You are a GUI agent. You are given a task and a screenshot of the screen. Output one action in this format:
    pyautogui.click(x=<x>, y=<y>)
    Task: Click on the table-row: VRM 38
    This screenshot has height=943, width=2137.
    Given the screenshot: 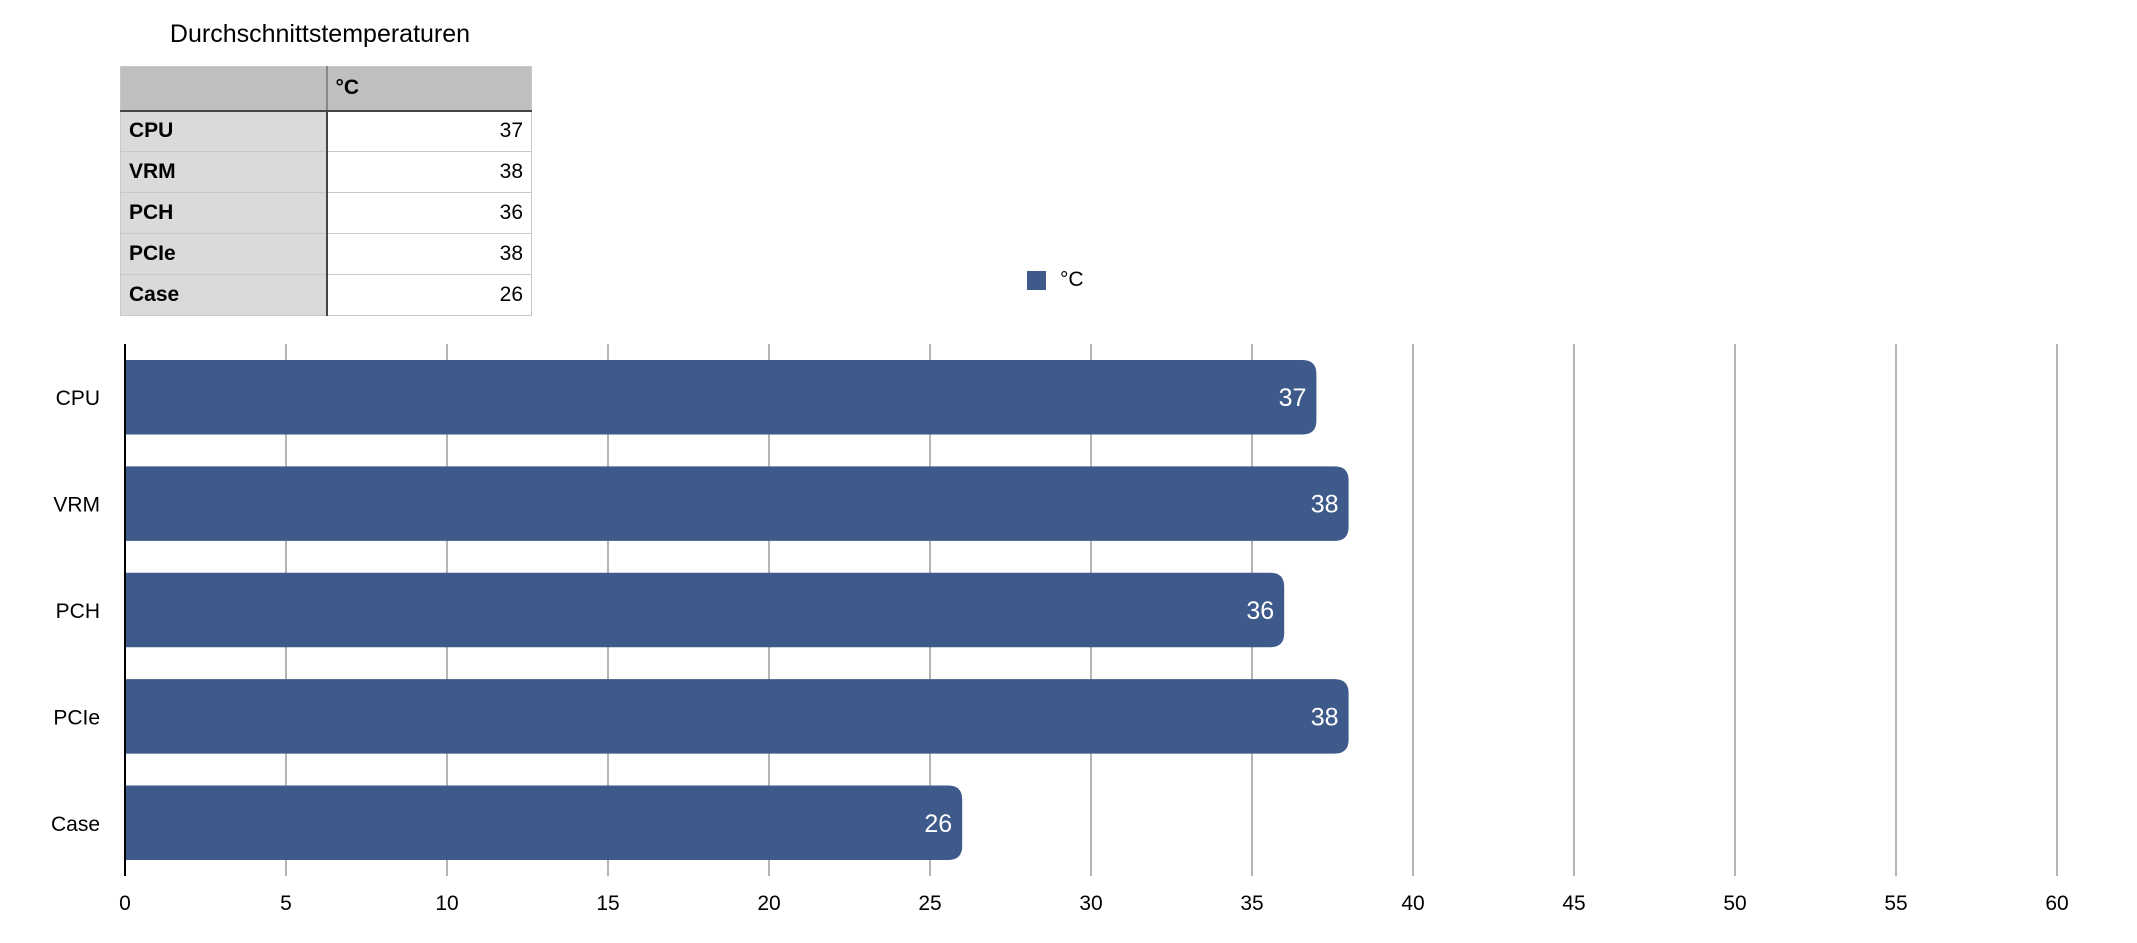 What is the action you would take?
    pyautogui.click(x=326, y=172)
    